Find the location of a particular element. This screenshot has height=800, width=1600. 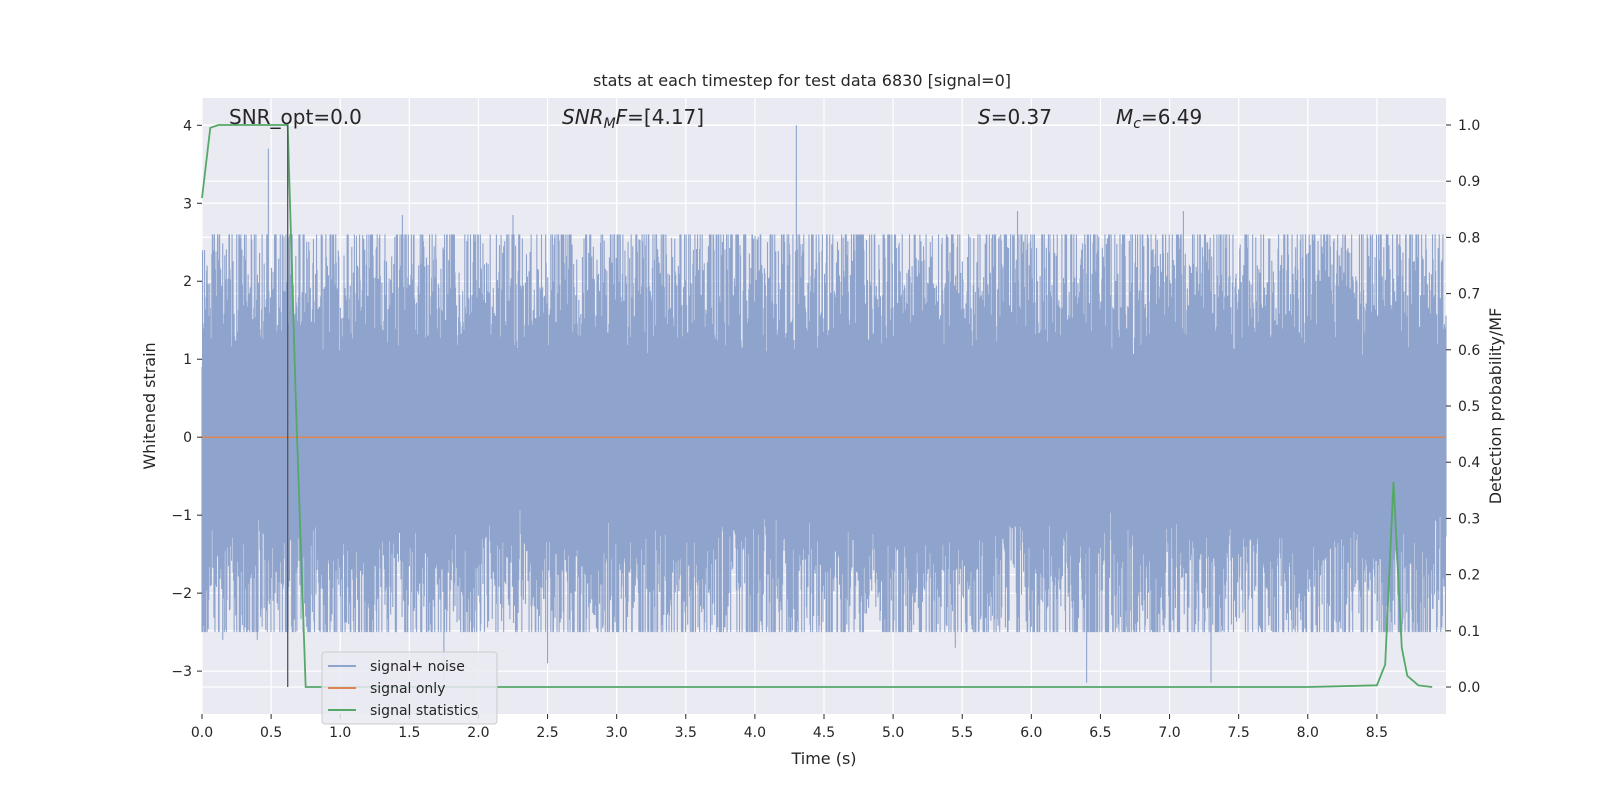

y-right-axis-label: Detection probability/MF is located at coordinates (1495, 406).